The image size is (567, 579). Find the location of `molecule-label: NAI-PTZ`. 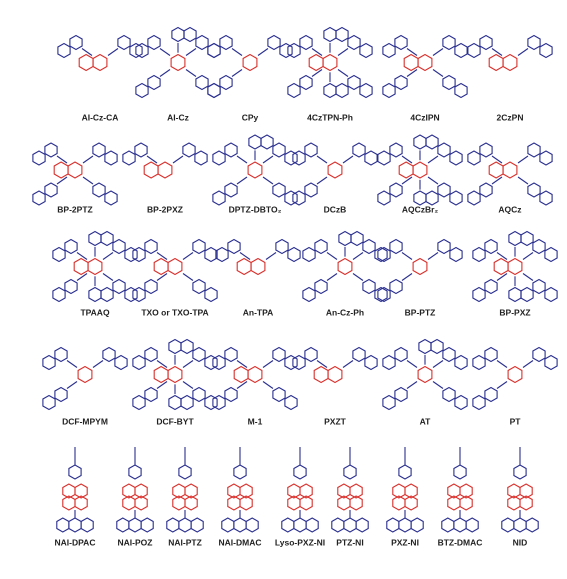

molecule-label: NAI-PTZ is located at coordinates (185, 542).